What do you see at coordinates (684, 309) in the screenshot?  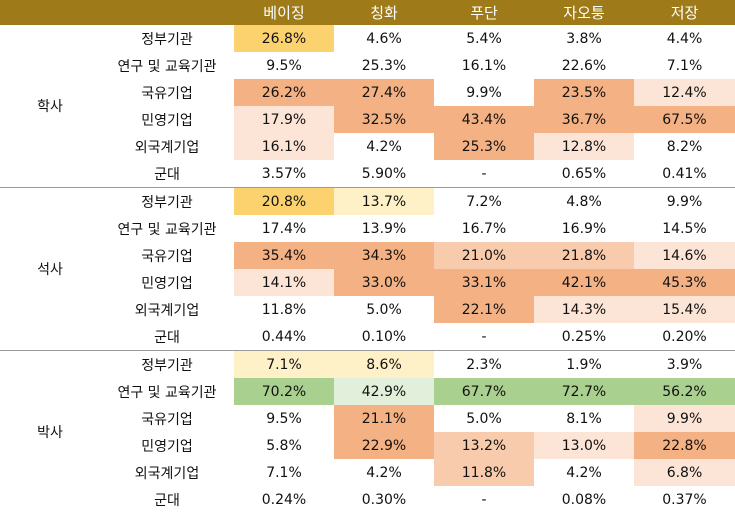 I see `value-cell: 15.4%` at bounding box center [684, 309].